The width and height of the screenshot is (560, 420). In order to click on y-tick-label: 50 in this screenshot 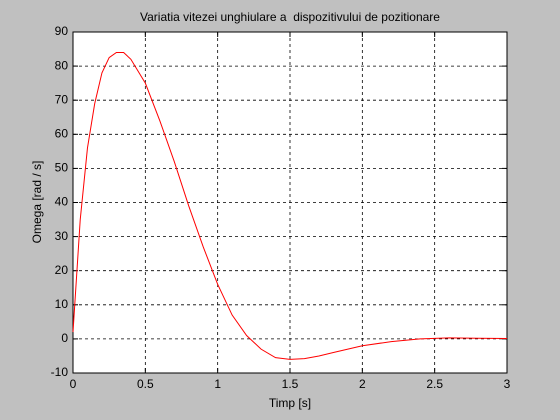, I will do `click(62, 168)`.